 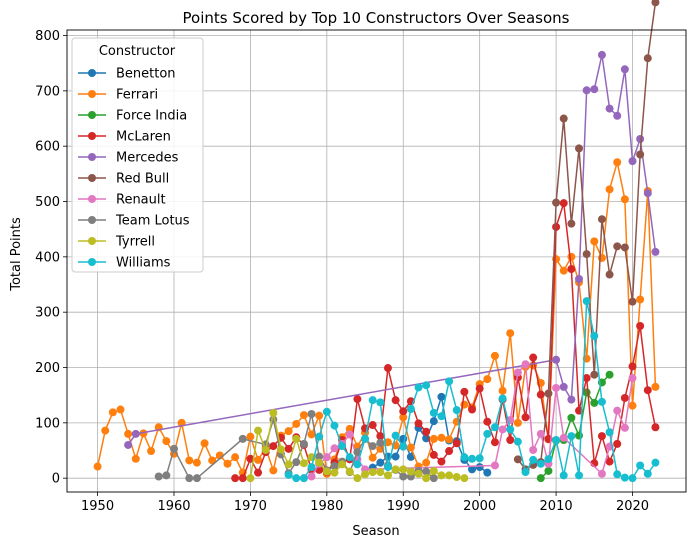 What do you see at coordinates (47, 423) in the screenshot?
I see `y-tick-label: 100` at bounding box center [47, 423].